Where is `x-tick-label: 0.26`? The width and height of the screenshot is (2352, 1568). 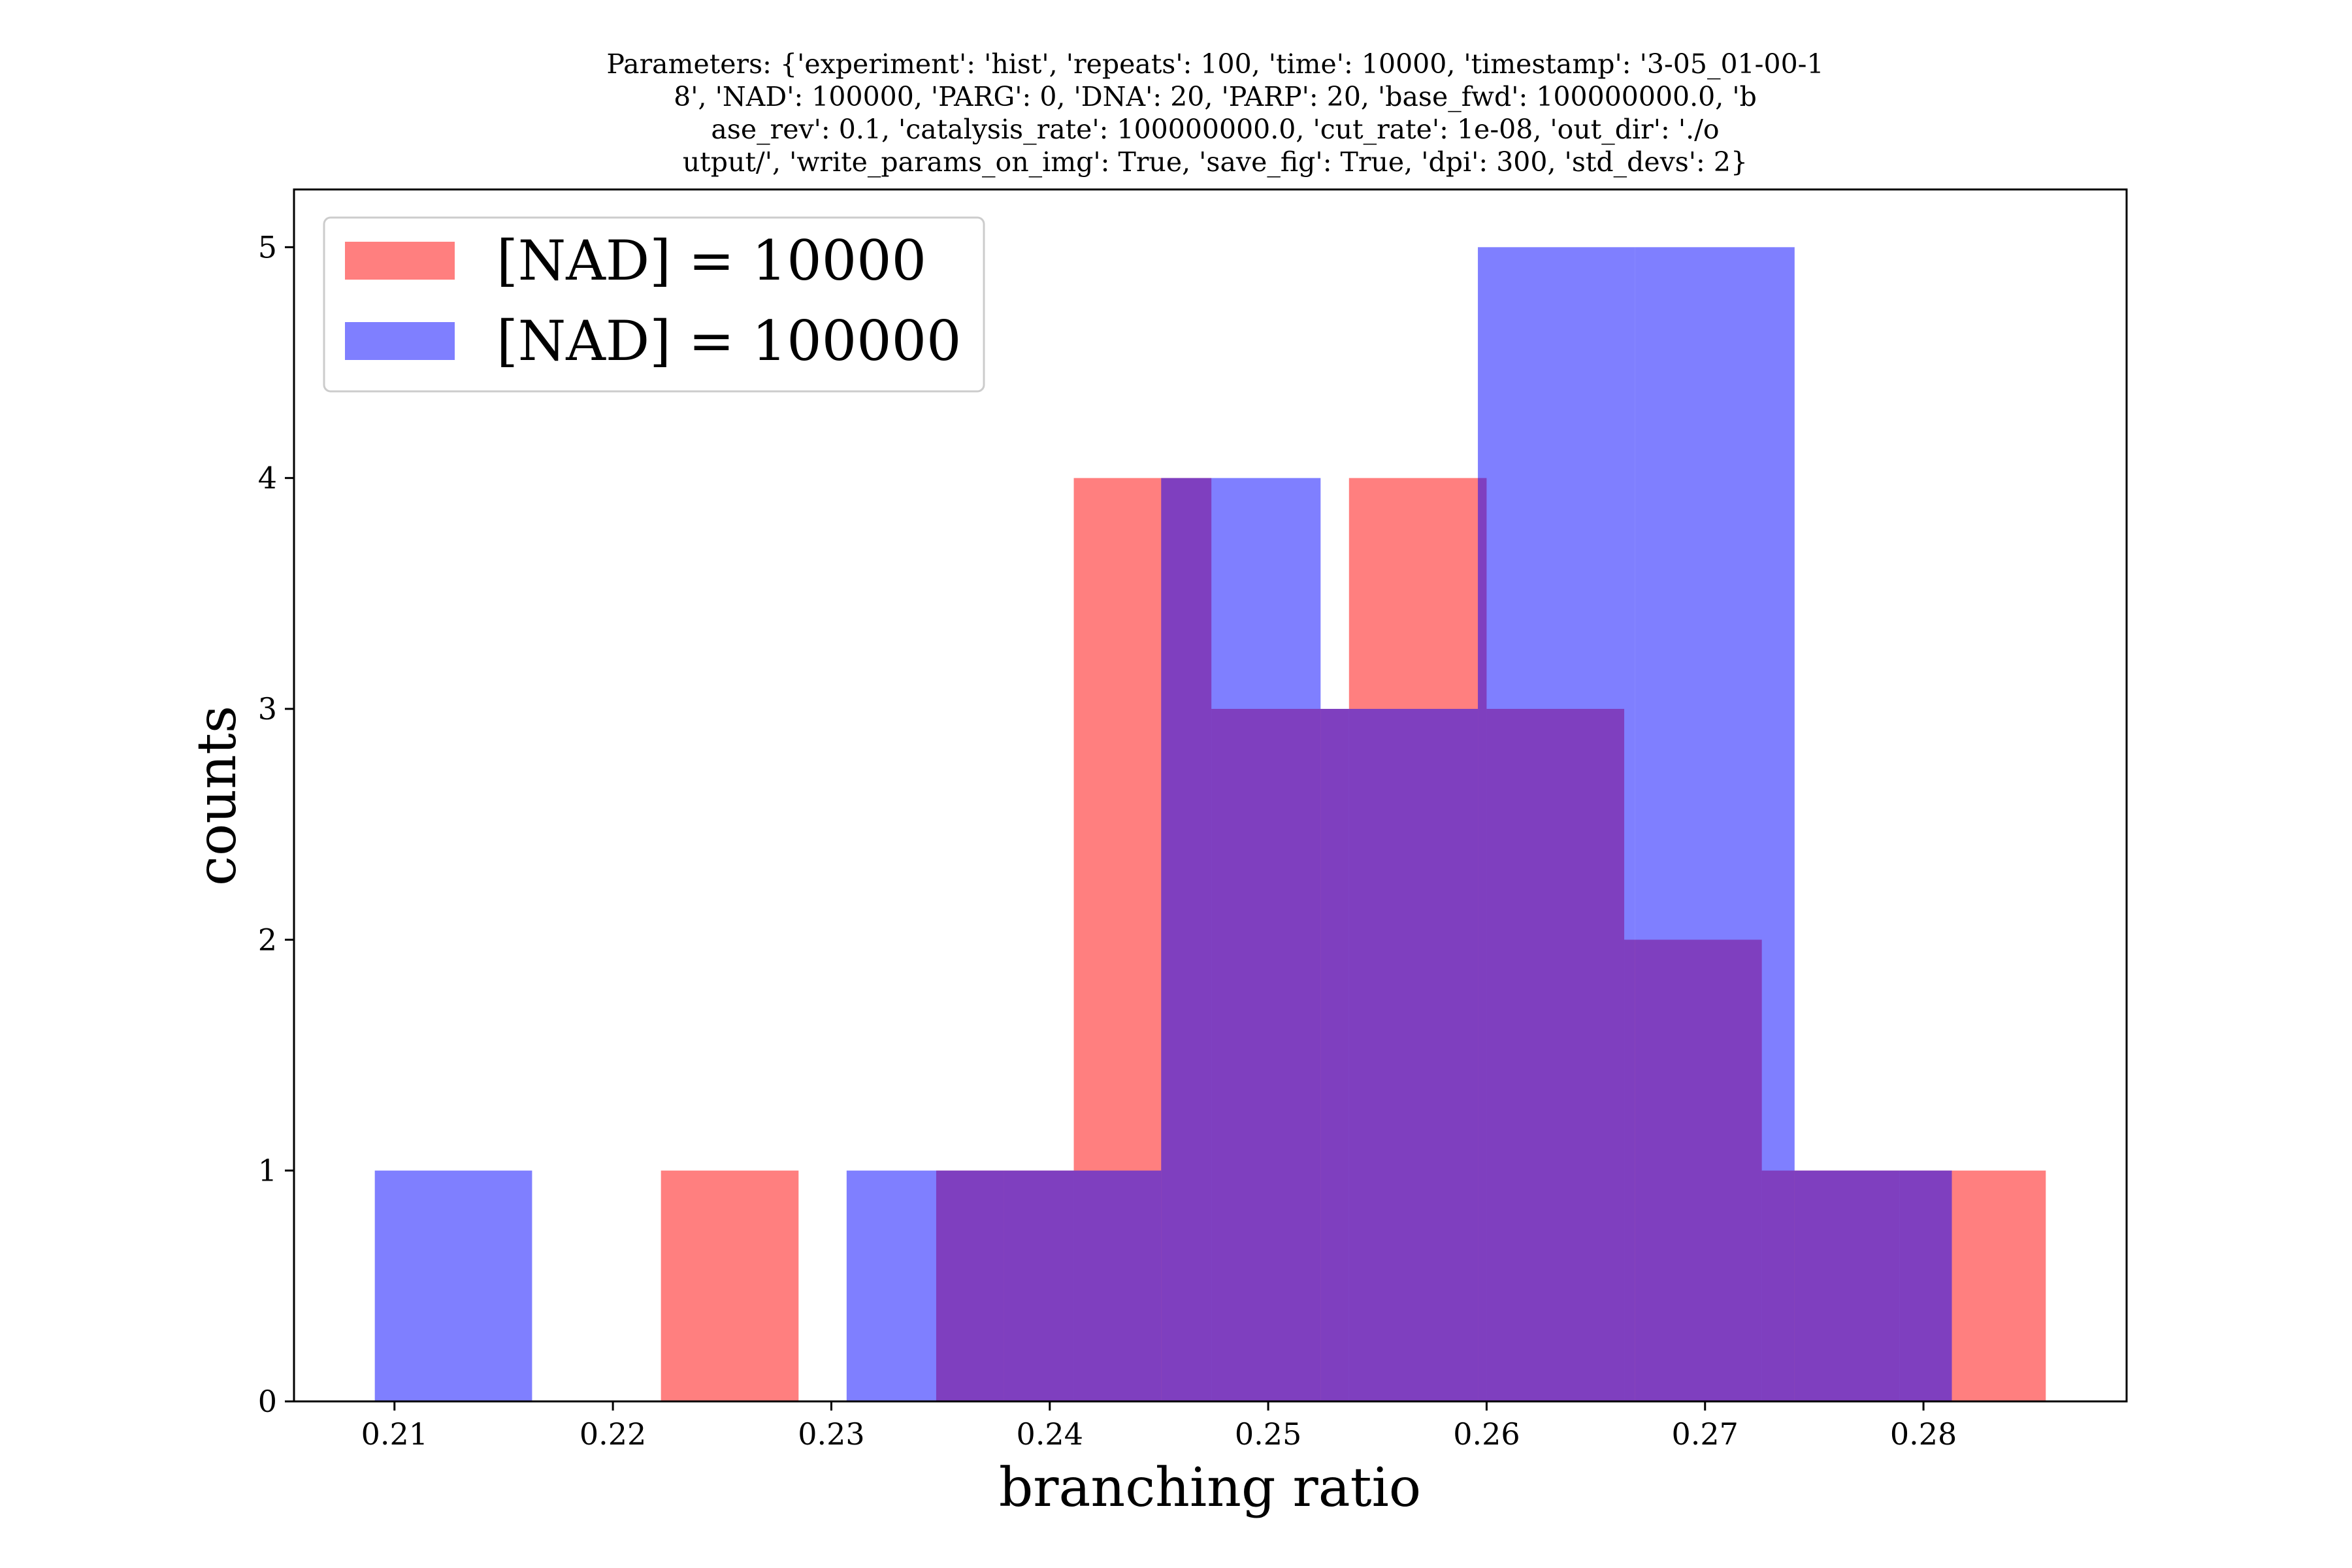 x-tick-label: 0.26 is located at coordinates (1486, 1434).